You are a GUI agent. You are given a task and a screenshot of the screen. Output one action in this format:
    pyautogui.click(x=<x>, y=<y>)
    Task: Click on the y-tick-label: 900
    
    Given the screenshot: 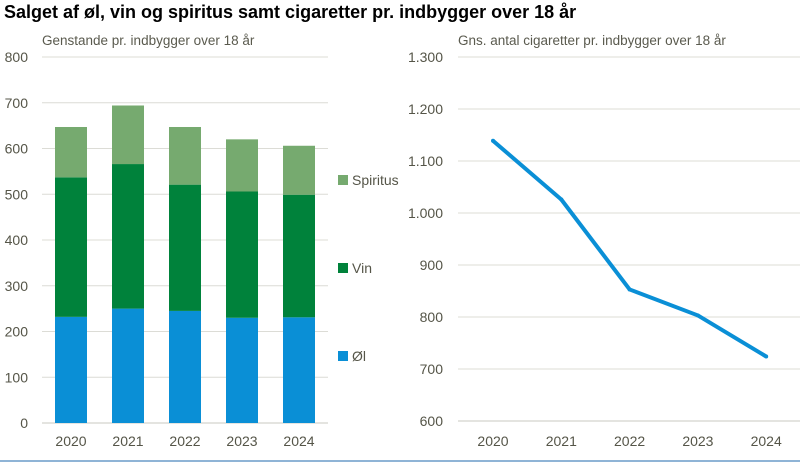 What is the action you would take?
    pyautogui.click(x=432, y=265)
    